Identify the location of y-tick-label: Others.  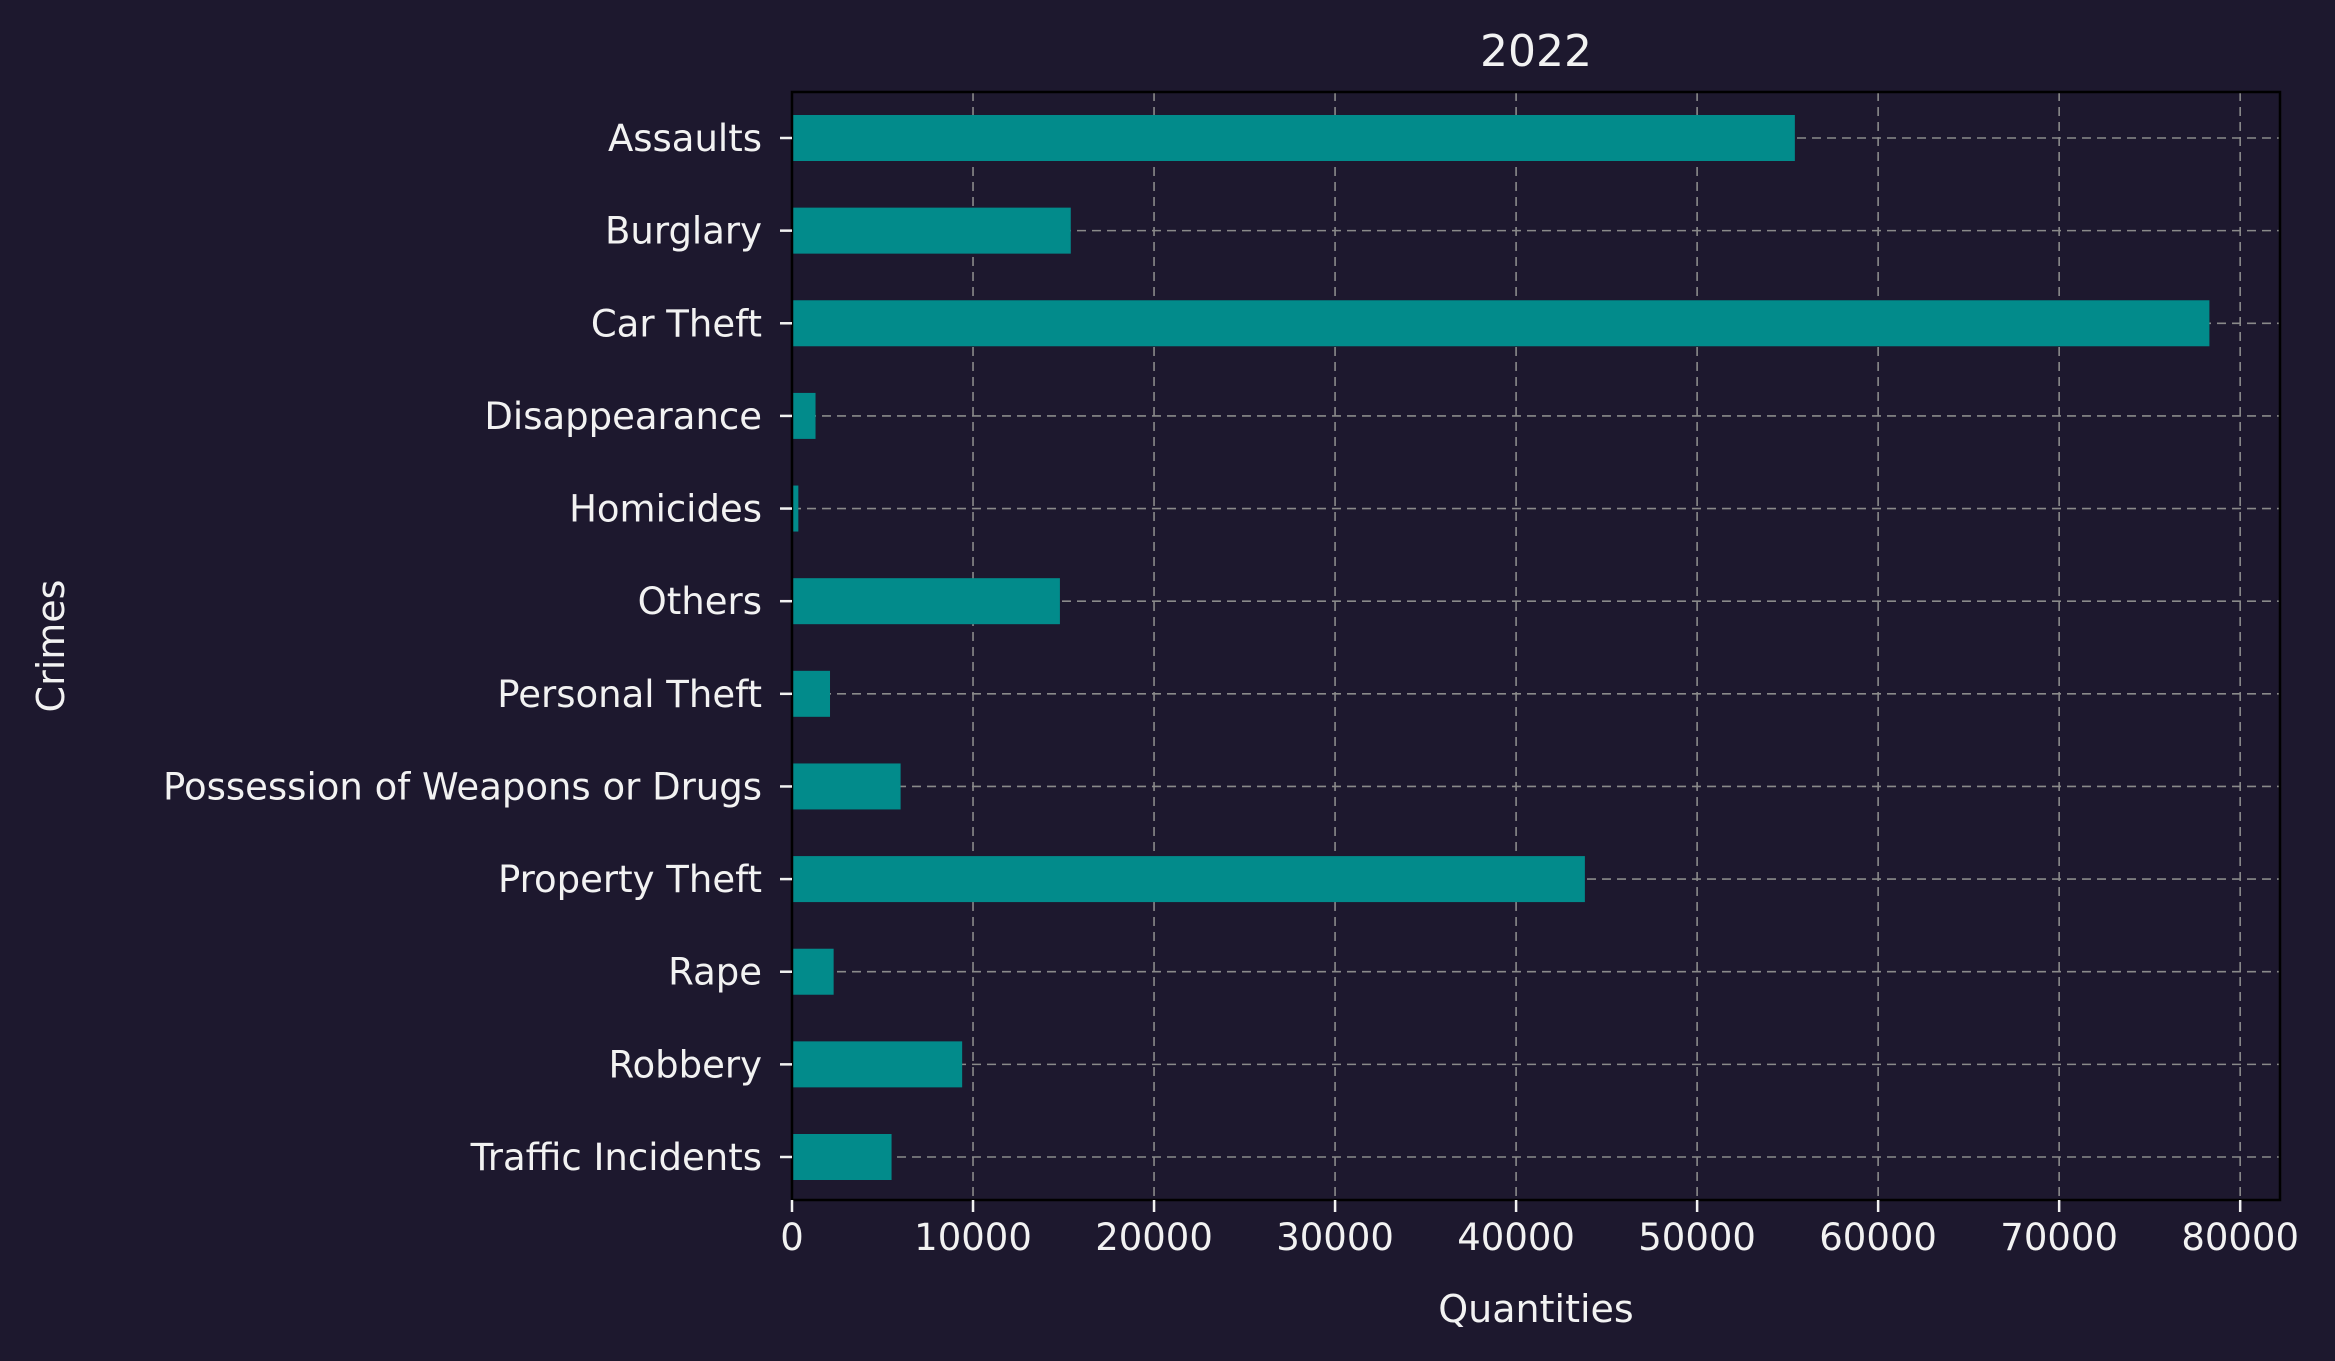
(700, 601).